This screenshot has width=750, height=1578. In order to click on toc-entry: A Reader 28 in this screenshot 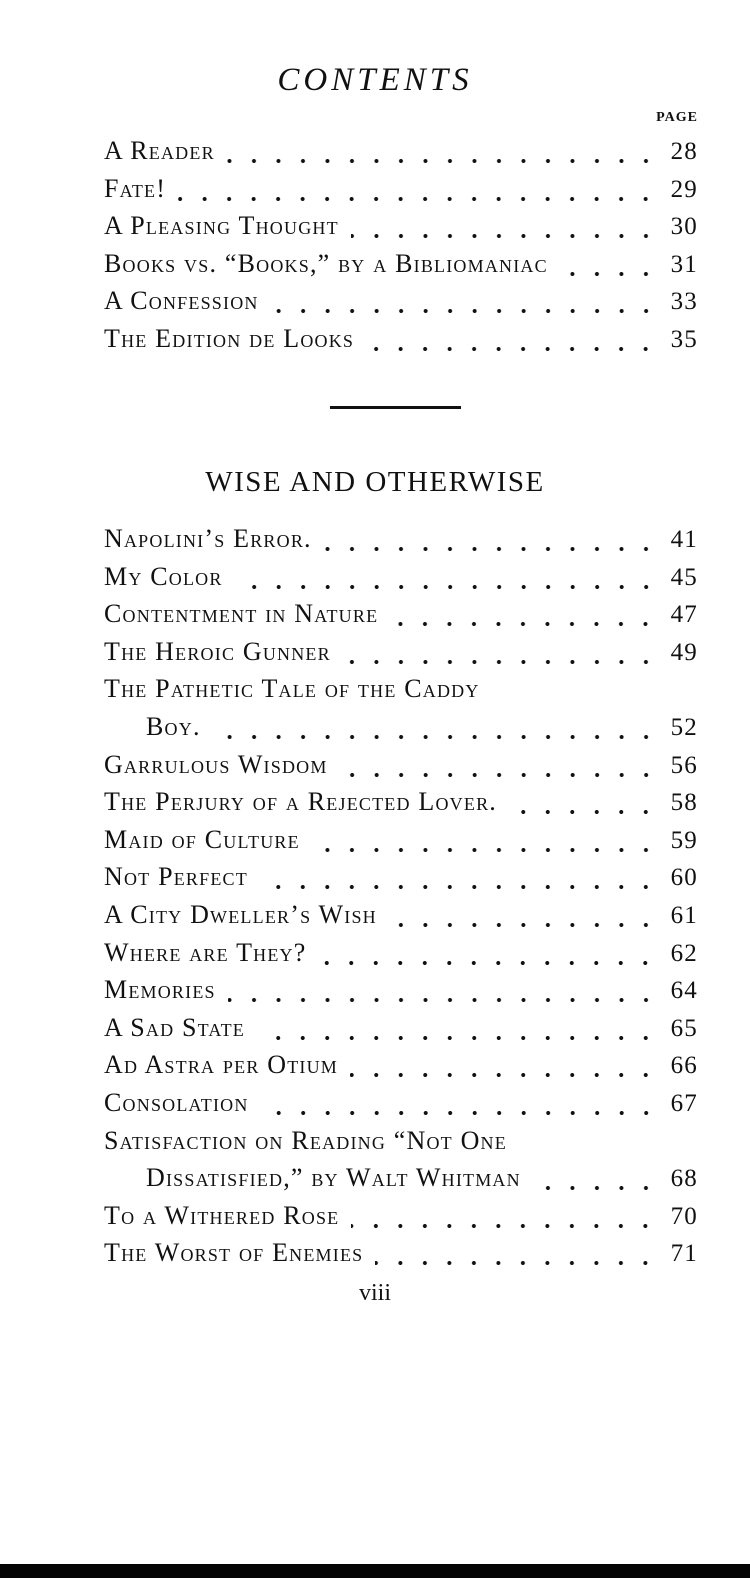, I will do `click(401, 153)`.